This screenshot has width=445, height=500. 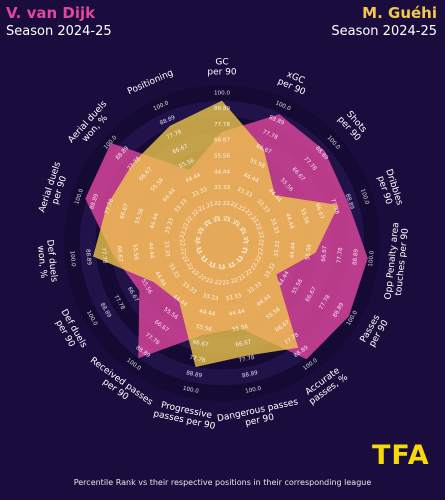 I want to click on player1-name: V. van Dijk, so click(x=51, y=13).